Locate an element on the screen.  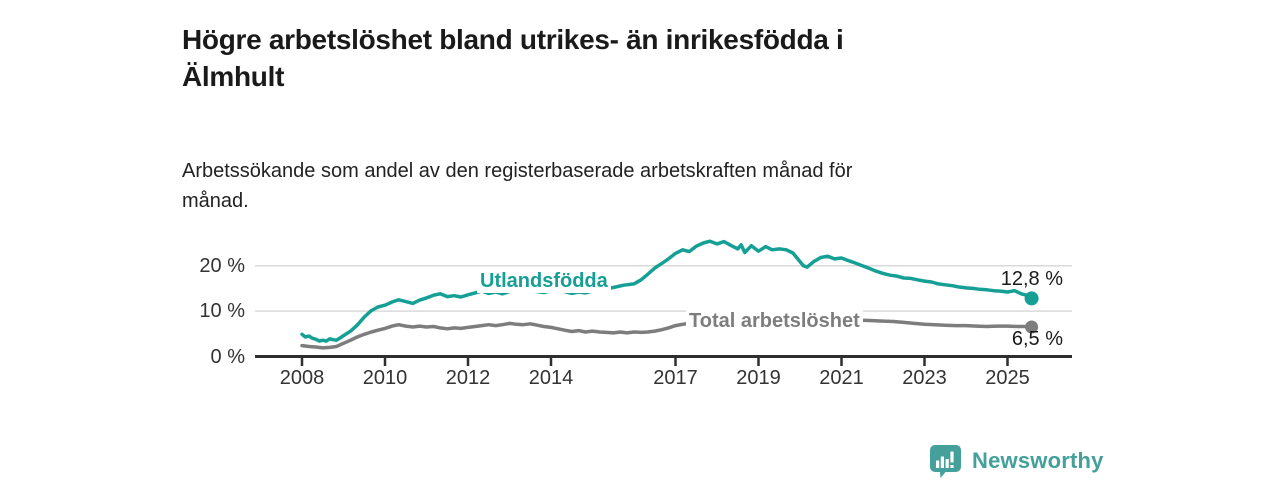
x-axis-label-2008: 2008 is located at coordinates (302, 378).